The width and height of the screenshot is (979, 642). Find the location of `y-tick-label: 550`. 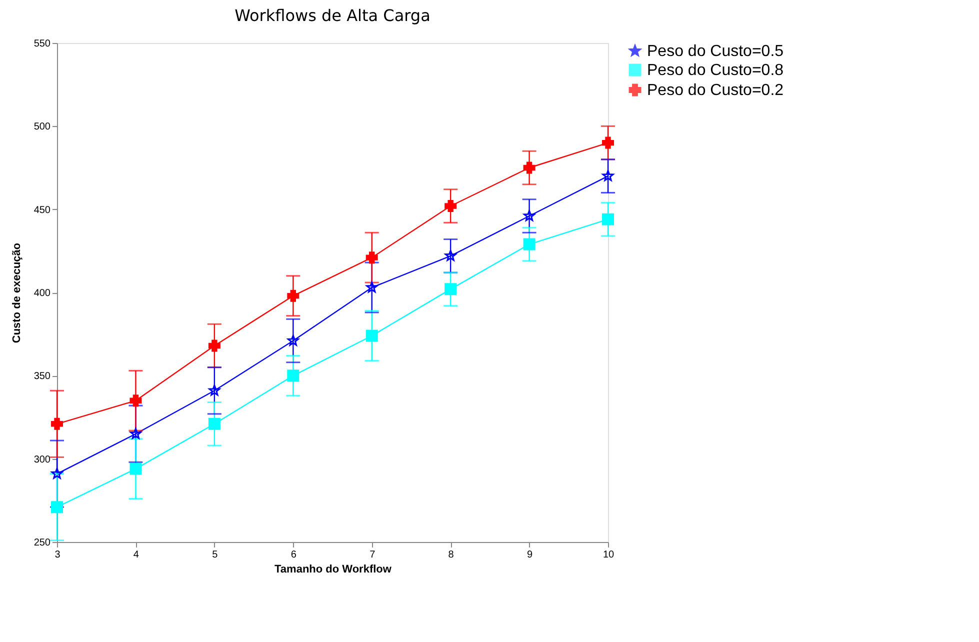

y-tick-label: 550 is located at coordinates (42, 44).